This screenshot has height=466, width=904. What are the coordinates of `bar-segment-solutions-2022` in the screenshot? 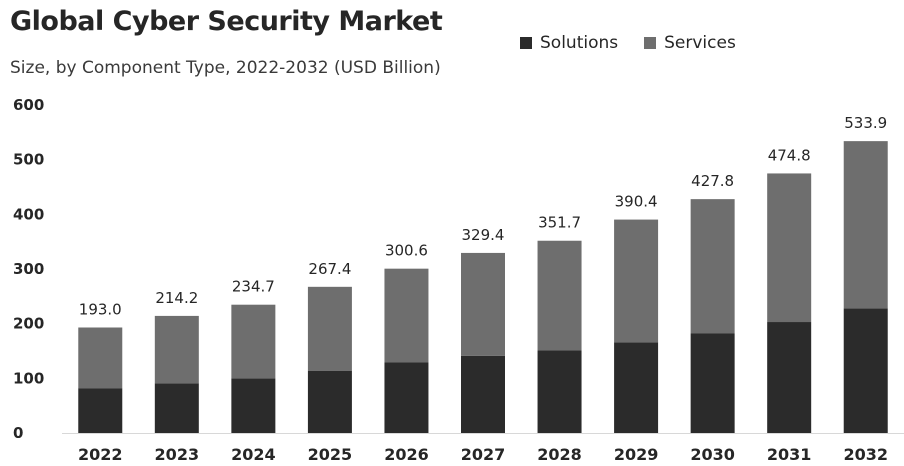 It's located at (100, 410).